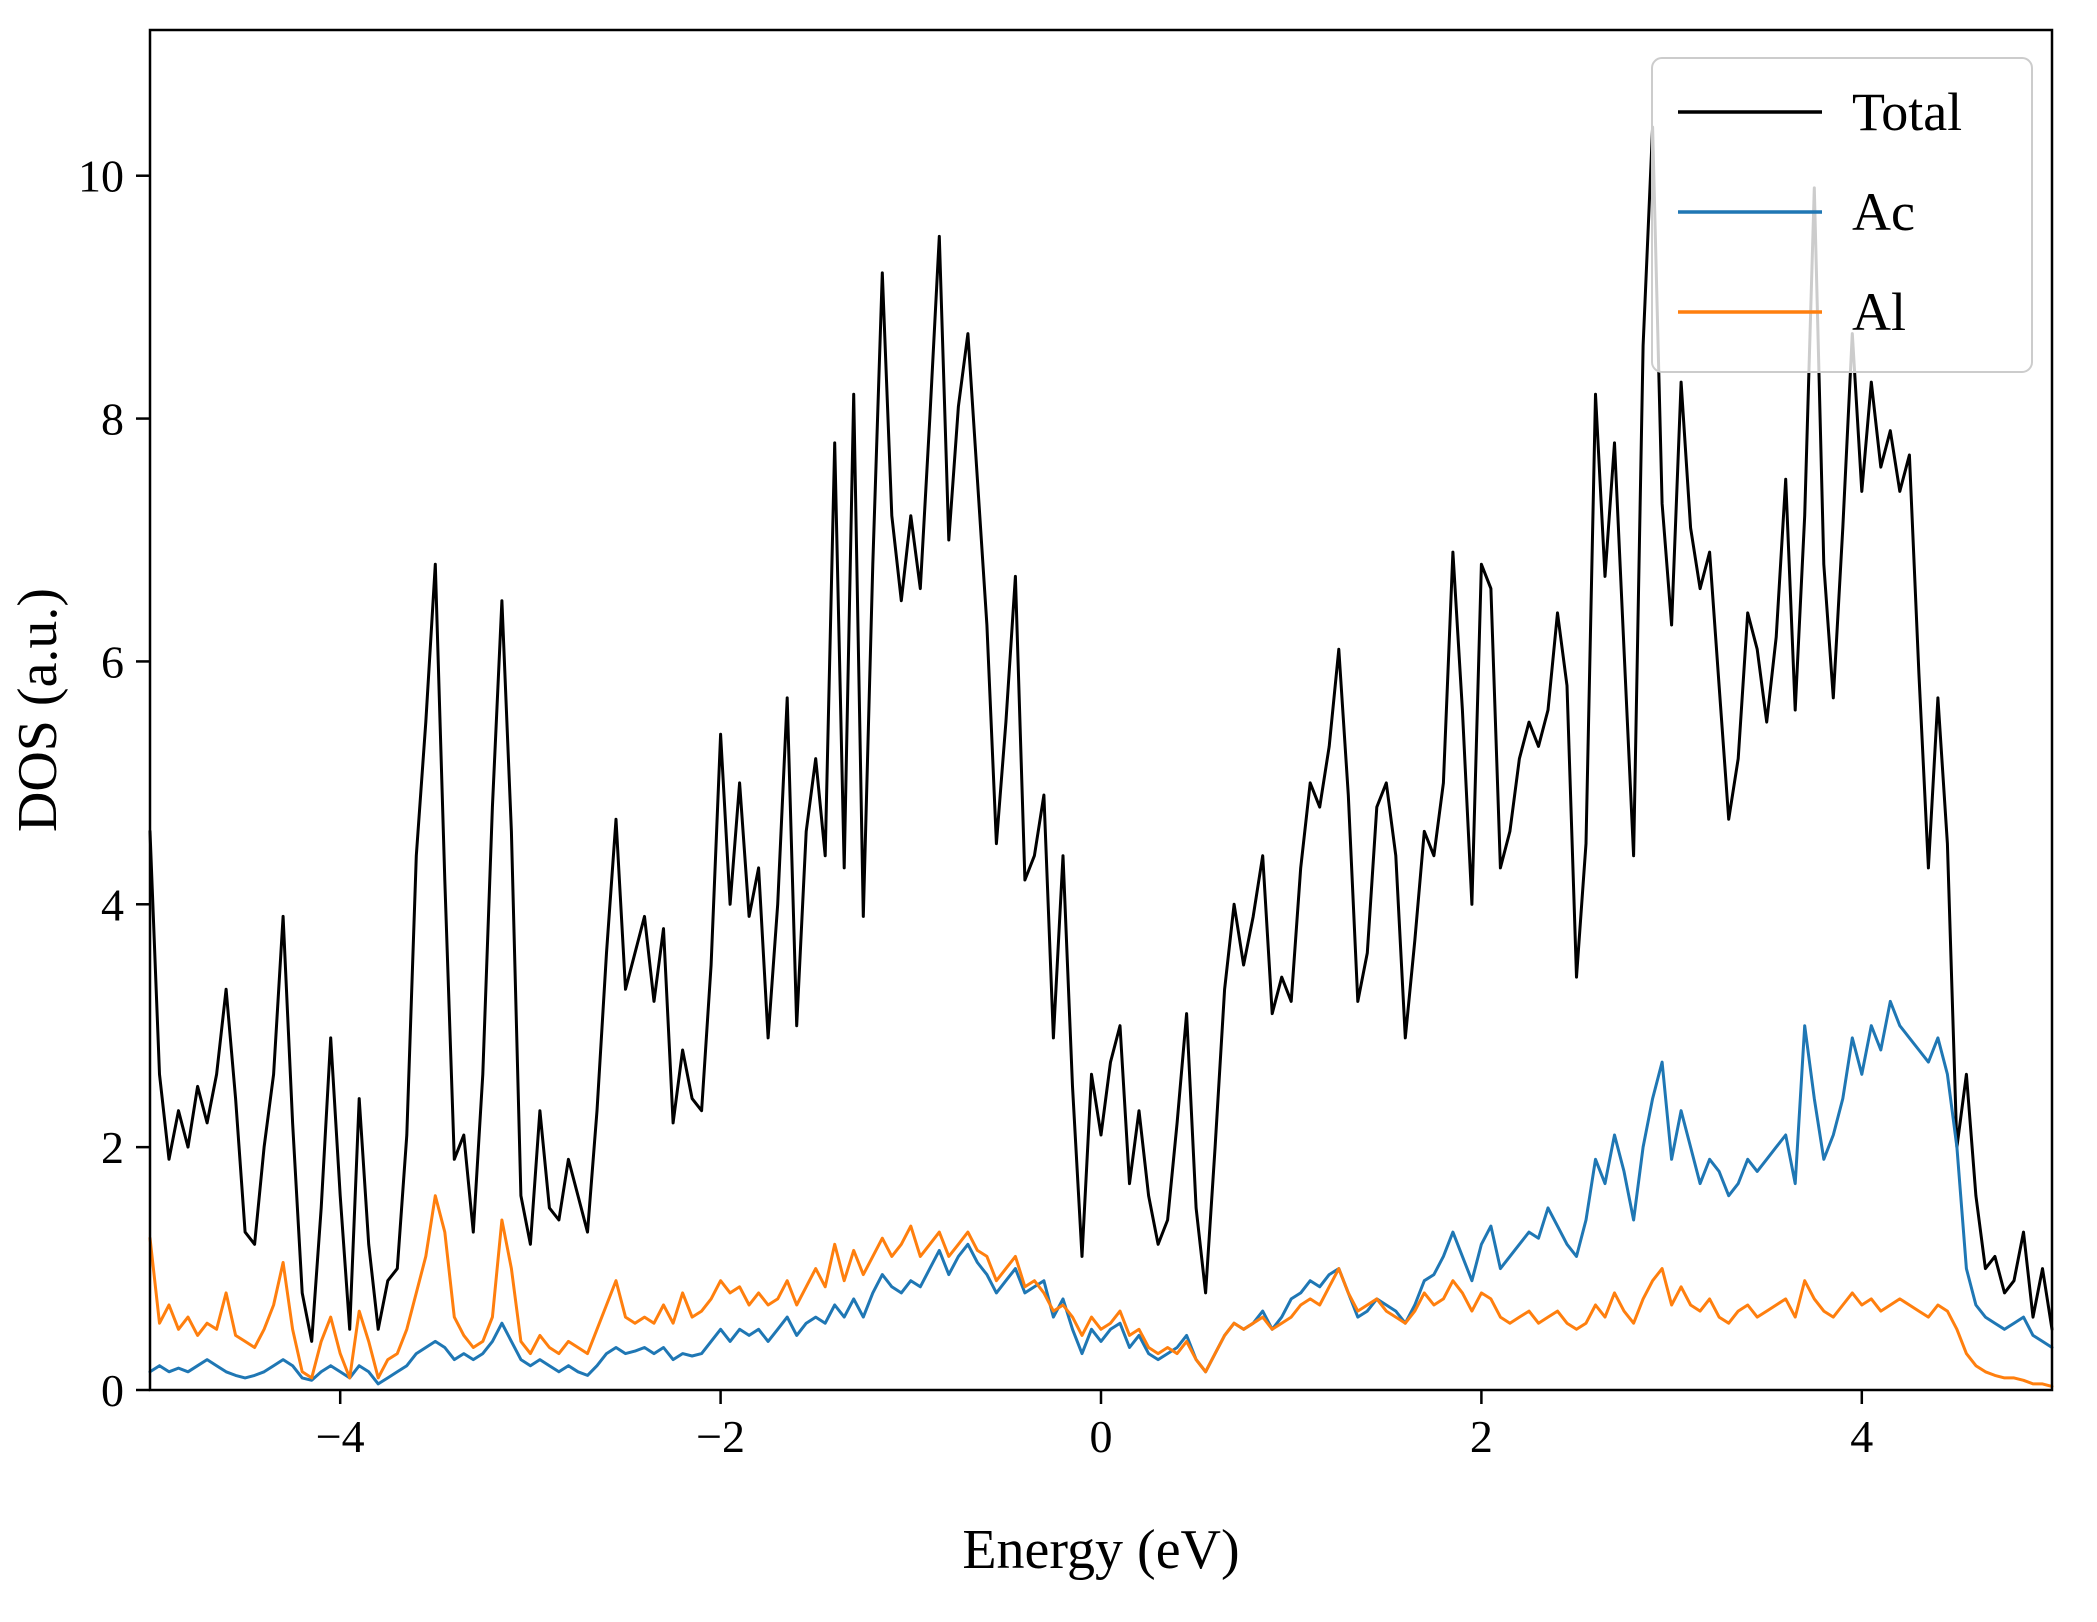 This screenshot has height=1622, width=2097. Describe the element at coordinates (38, 710) in the screenshot. I see `y-axis-label: DOS (a.u.)` at that location.